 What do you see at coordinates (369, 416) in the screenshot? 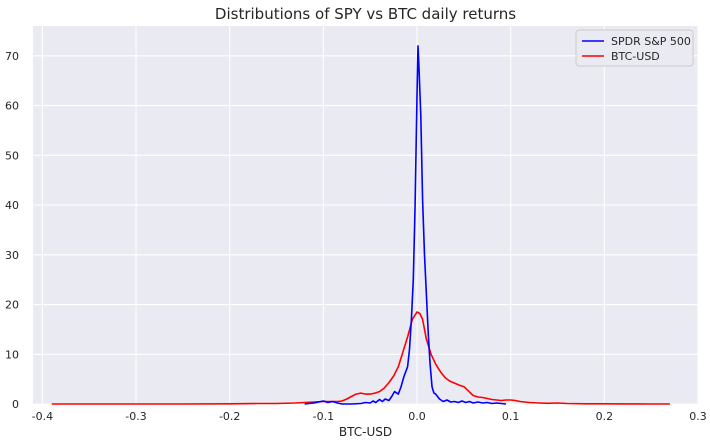
I see `x-tick-labels: -0.4 -0.3 -0.2 -0.1 0.0 0.1 0.2 0.3` at bounding box center [369, 416].